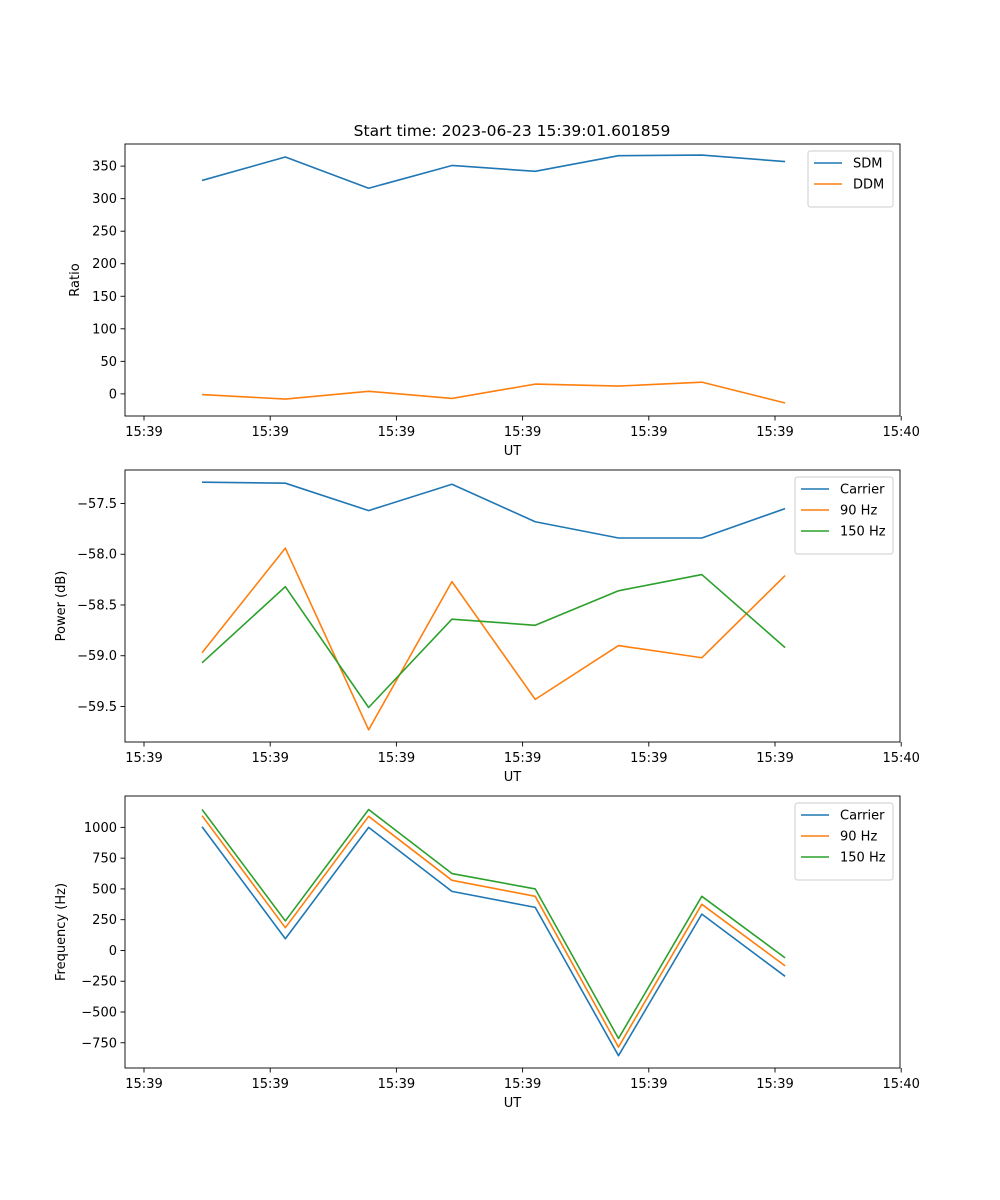  Describe the element at coordinates (61, 932) in the screenshot. I see `y-axis-label: Frequency (Hz)` at that location.